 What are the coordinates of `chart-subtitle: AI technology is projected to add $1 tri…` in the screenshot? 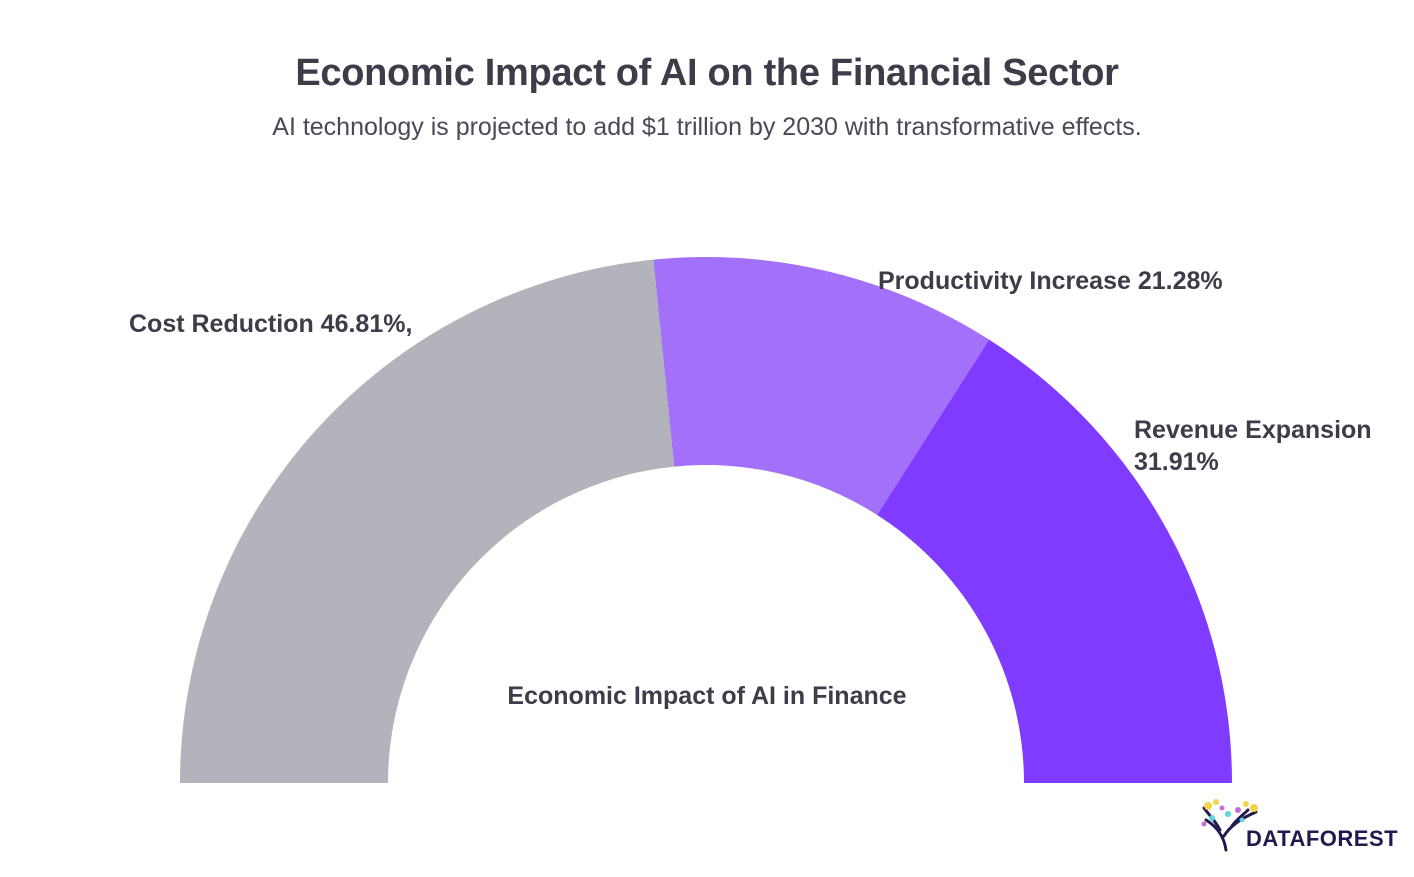 It's located at (707, 127).